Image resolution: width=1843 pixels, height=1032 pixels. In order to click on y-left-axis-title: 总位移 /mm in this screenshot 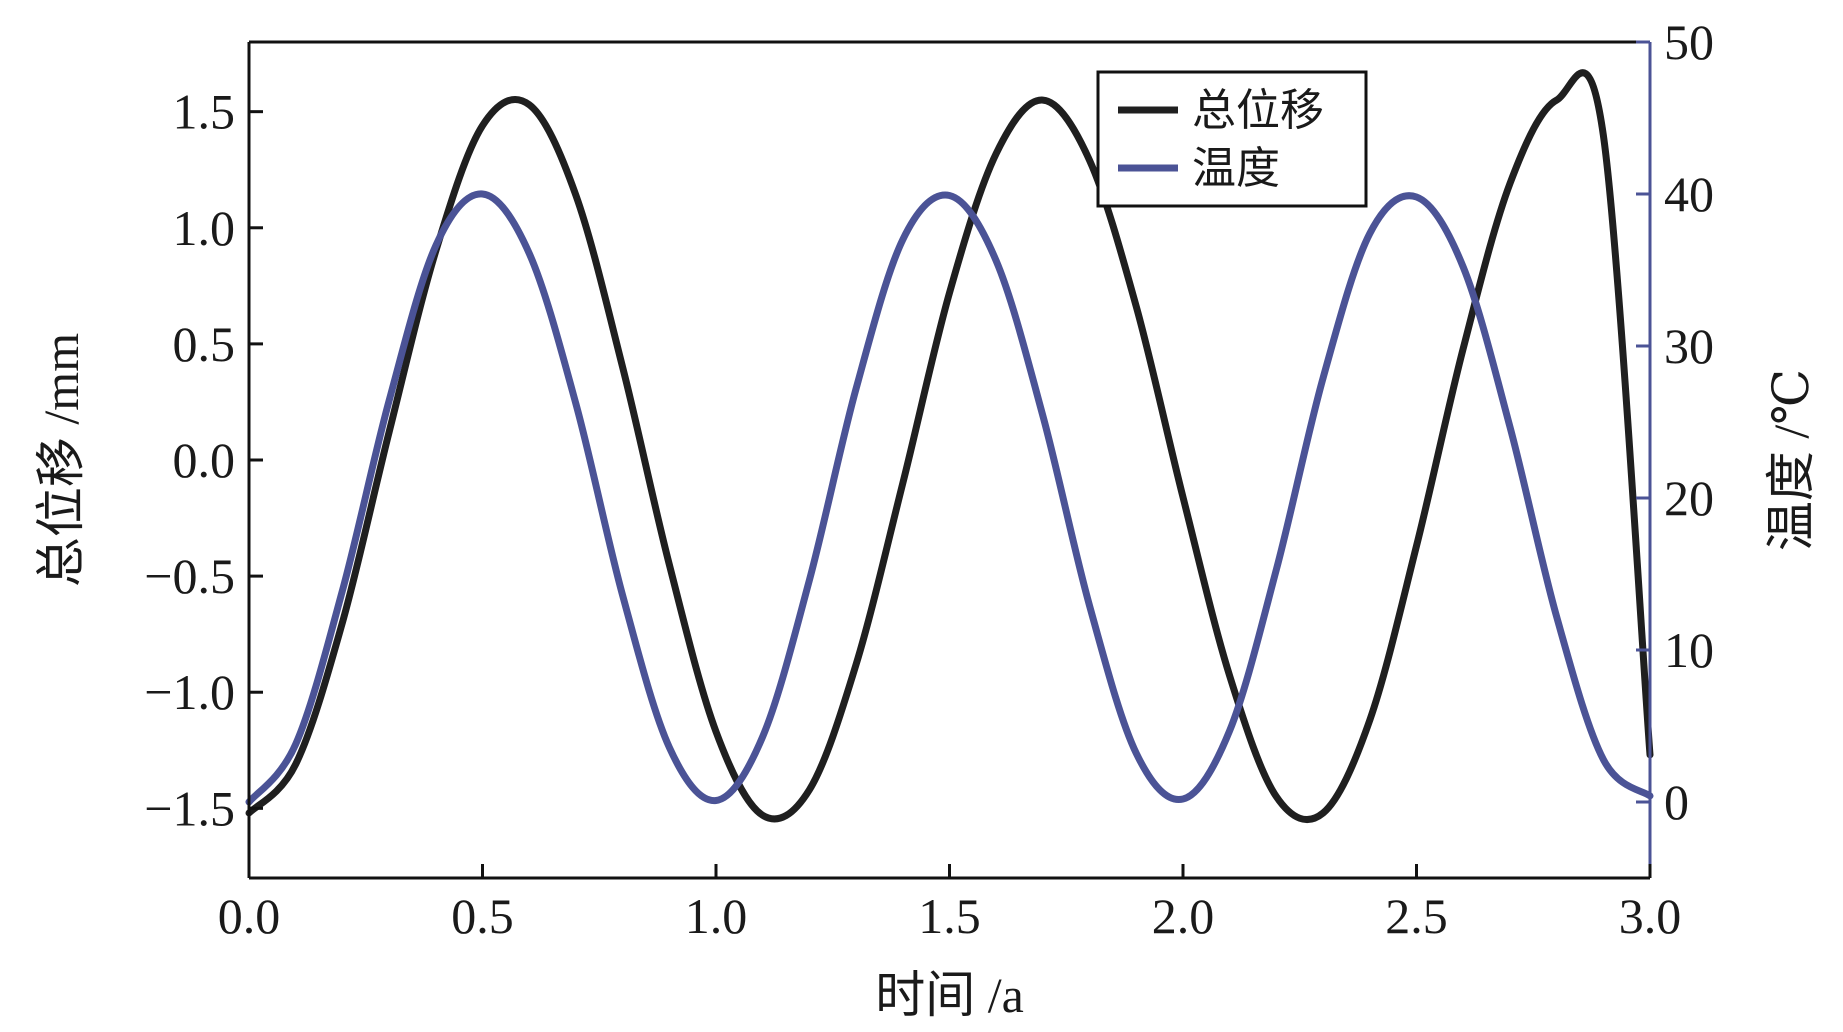, I will do `click(61, 460)`.